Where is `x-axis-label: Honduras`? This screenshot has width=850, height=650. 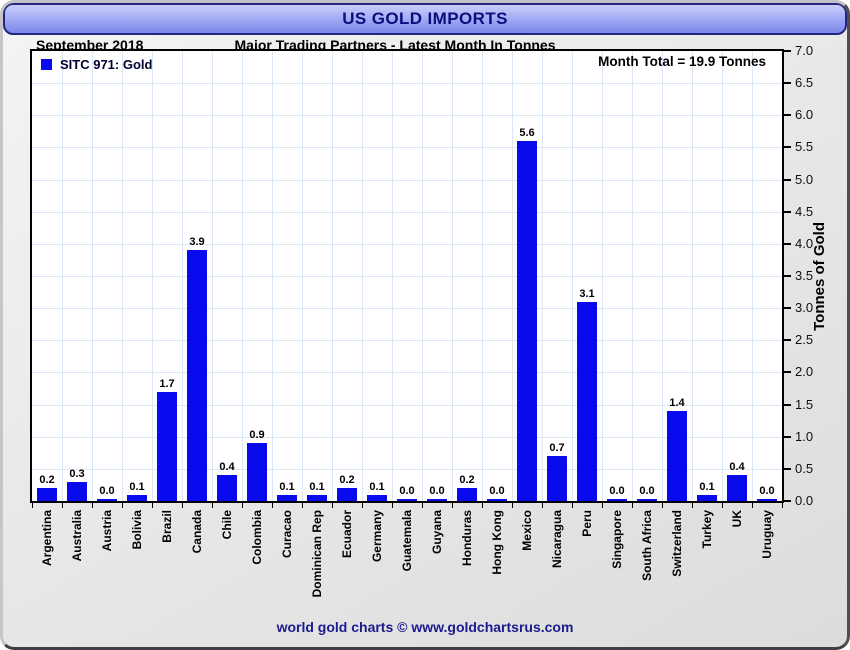
x-axis-label: Honduras is located at coordinates (467, 538).